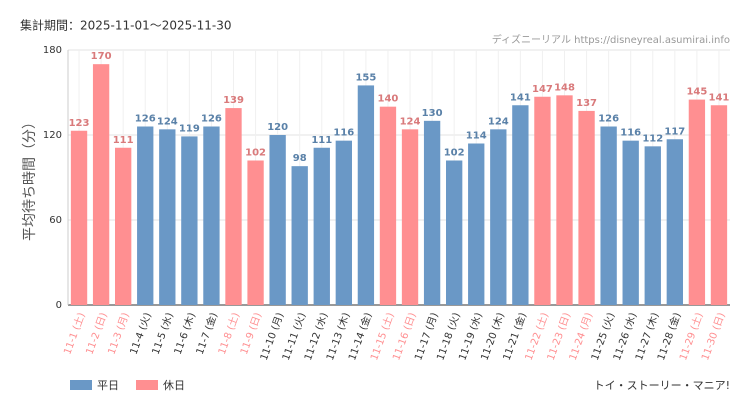 The image size is (750, 410). What do you see at coordinates (696, 92) in the screenshot?
I see `value-label: 145` at bounding box center [696, 92].